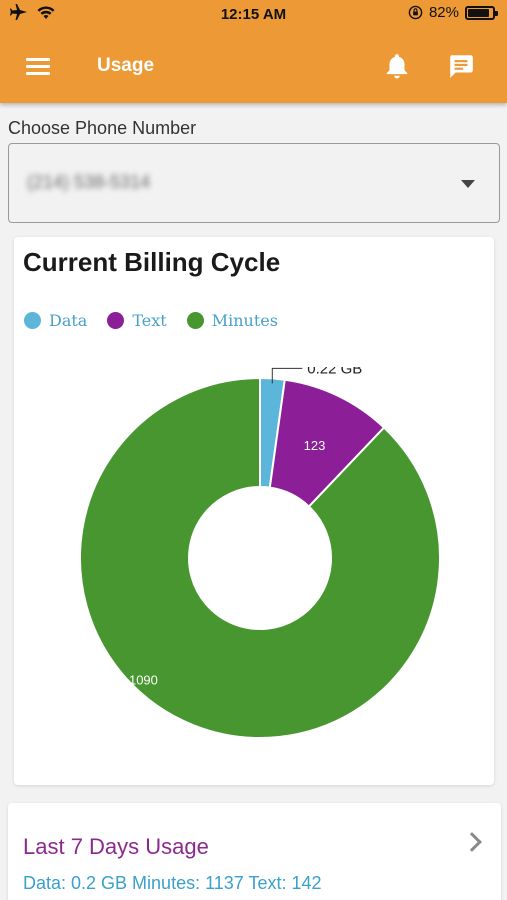 This screenshot has height=900, width=507. I want to click on data-label-leader, so click(287, 375).